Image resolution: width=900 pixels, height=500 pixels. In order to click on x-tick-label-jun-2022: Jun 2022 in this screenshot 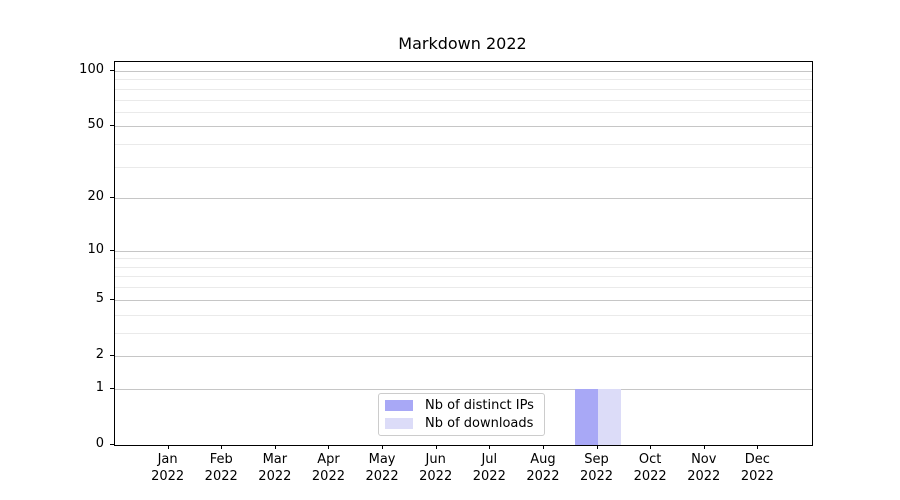, I will do `click(436, 468)`.